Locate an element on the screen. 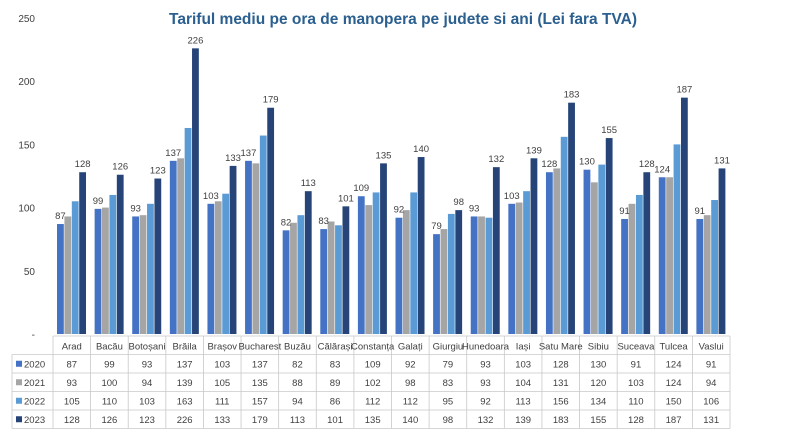 This screenshot has width=800, height=444. data-label-arad-2023: 128 is located at coordinates (83, 164).